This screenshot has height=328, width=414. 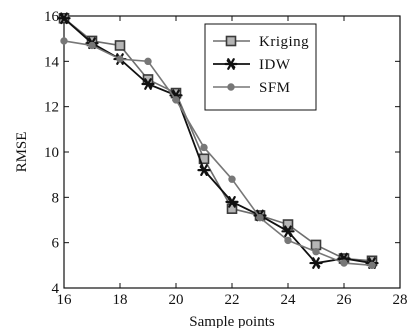 What do you see at coordinates (252, 65) in the screenshot?
I see `legend-entry-idw: IDW` at bounding box center [252, 65].